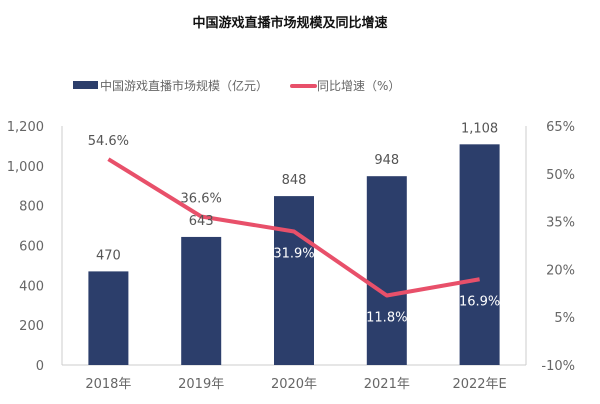  I want to click on legend-bar-swatch, so click(85, 85).